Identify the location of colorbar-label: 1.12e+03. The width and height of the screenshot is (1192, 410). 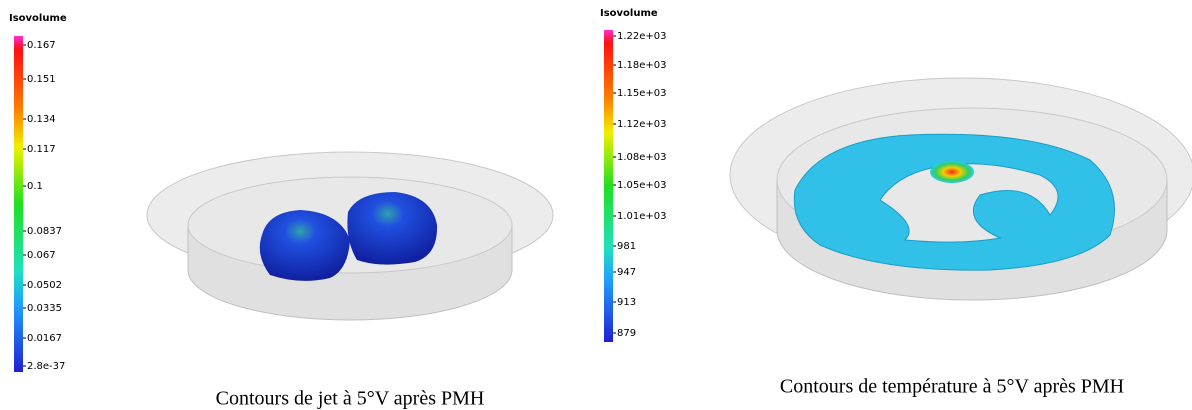
(642, 124).